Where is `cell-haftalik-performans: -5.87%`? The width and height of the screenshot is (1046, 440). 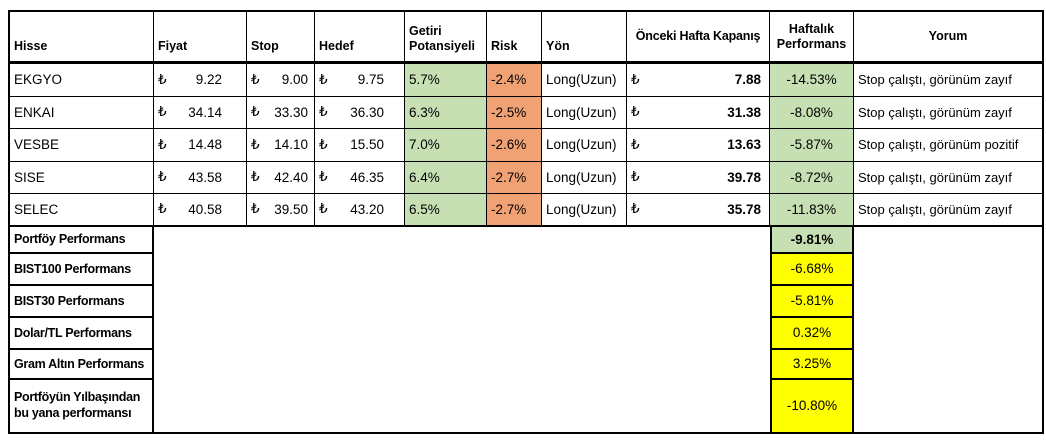 cell-haftalik-performans: -5.87% is located at coordinates (812, 145).